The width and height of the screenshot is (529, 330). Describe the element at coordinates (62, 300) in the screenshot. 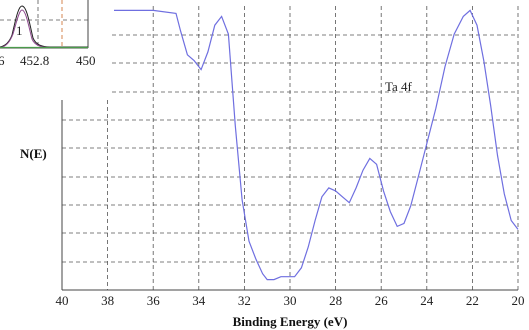

I see `x-tick-label: 40` at that location.